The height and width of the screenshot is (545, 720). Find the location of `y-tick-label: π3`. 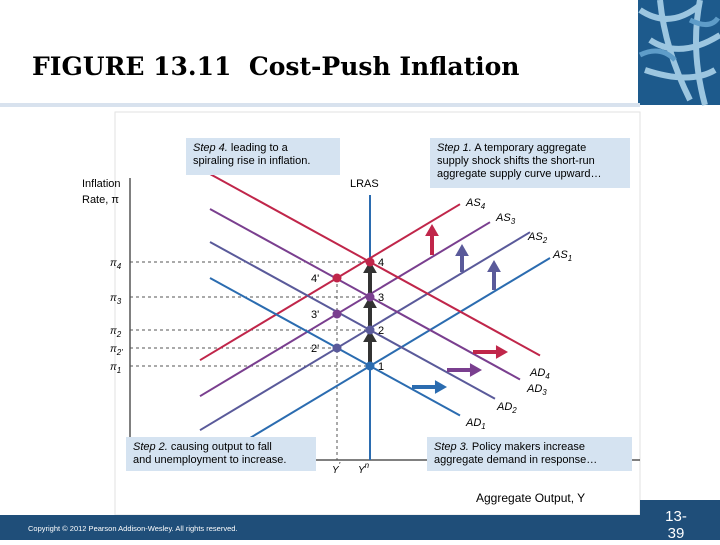

y-tick-label: π3 is located at coordinates (116, 299).